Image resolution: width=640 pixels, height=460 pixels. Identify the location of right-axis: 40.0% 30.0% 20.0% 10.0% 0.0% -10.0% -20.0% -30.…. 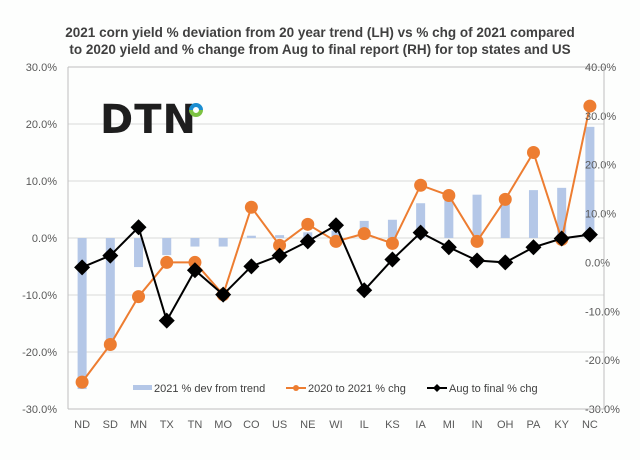
(602, 239).